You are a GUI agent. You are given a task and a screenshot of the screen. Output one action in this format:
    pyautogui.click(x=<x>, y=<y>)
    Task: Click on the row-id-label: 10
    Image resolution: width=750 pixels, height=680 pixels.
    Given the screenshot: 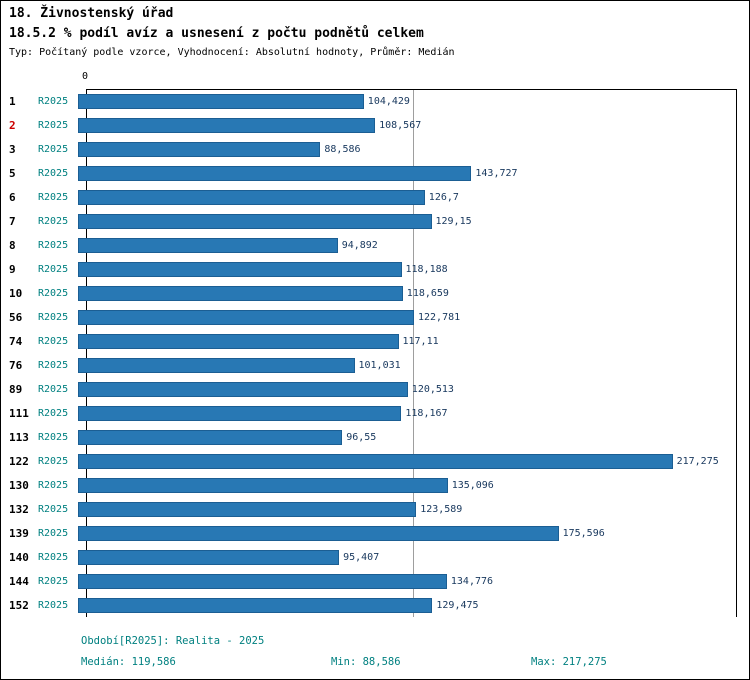 What is the action you would take?
    pyautogui.click(x=16, y=293)
    